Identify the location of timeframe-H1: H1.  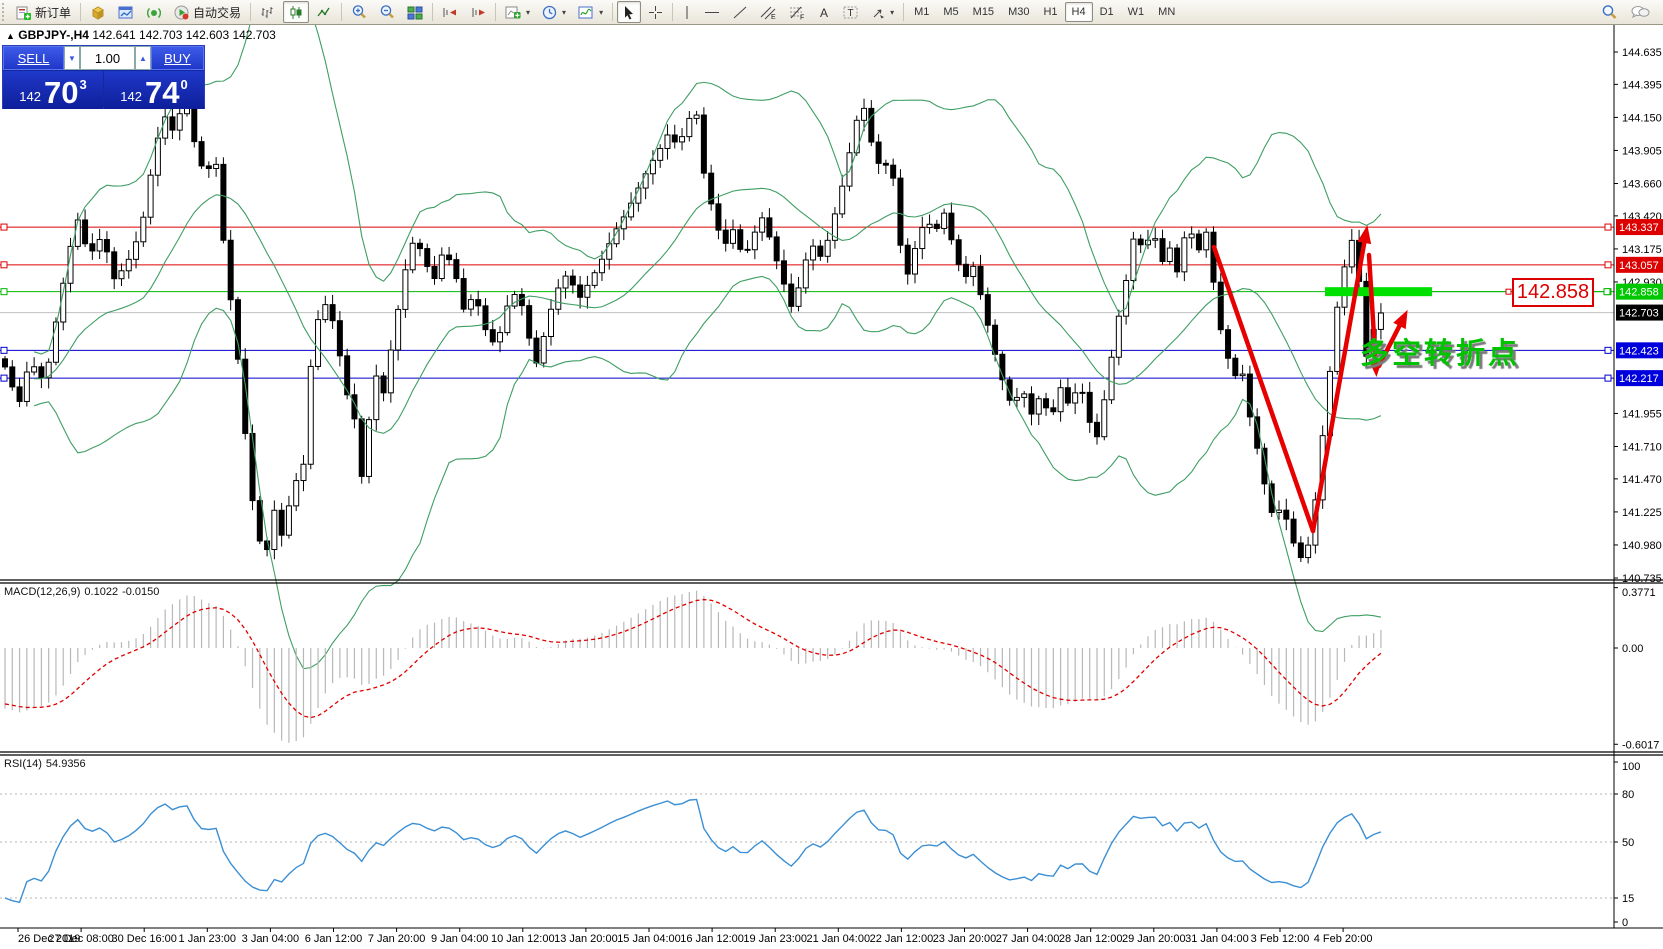
(1050, 12).